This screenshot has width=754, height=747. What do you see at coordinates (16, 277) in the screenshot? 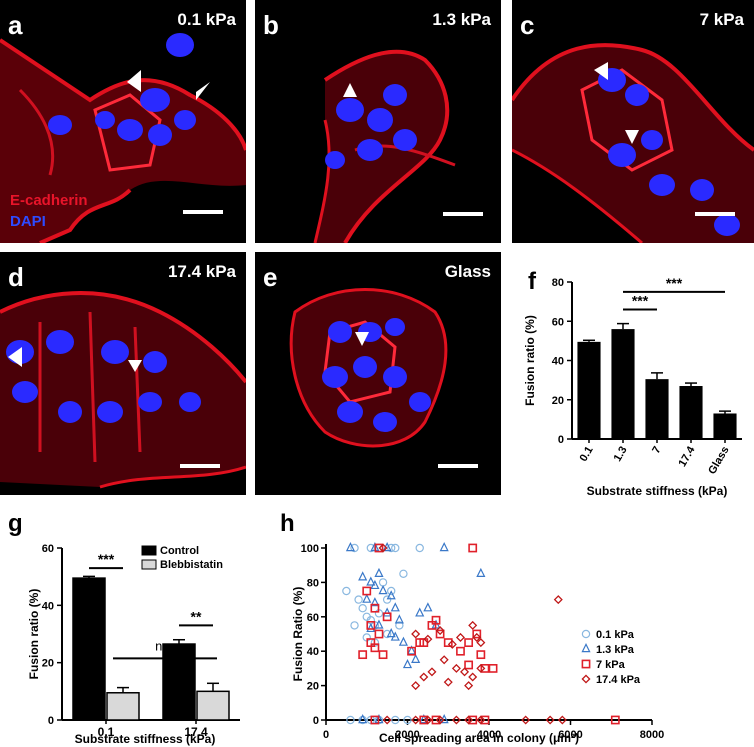
I see `panel-letter: d` at bounding box center [16, 277].